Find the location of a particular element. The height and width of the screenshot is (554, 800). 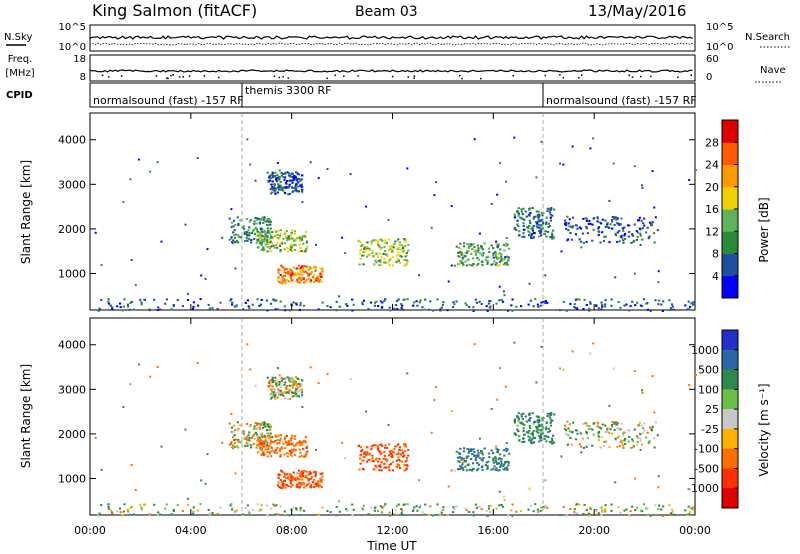

nsky-line is located at coordinates (391, 37).